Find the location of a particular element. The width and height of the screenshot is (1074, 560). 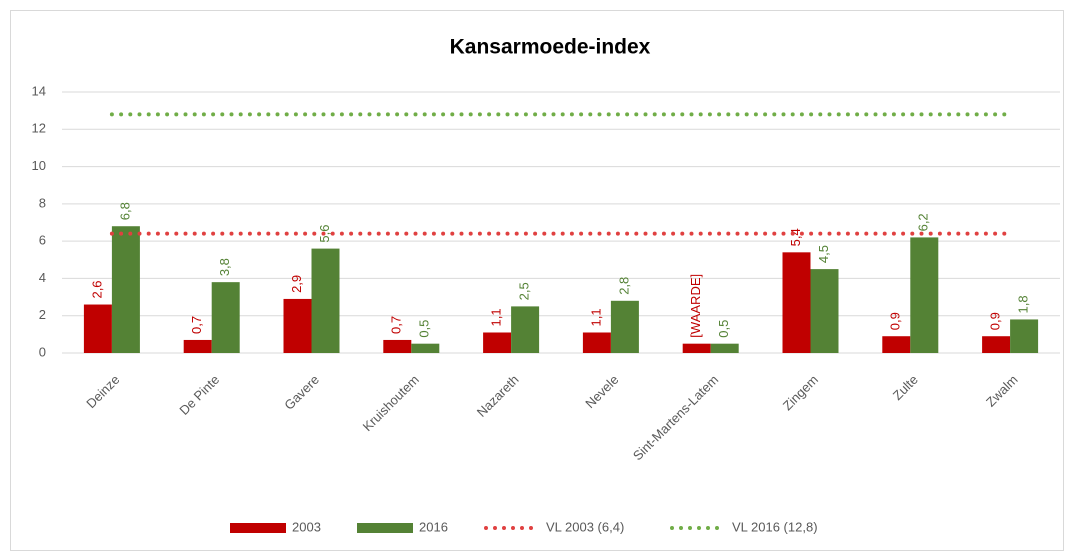

data-label: [WAARDE] is located at coordinates (695, 306).